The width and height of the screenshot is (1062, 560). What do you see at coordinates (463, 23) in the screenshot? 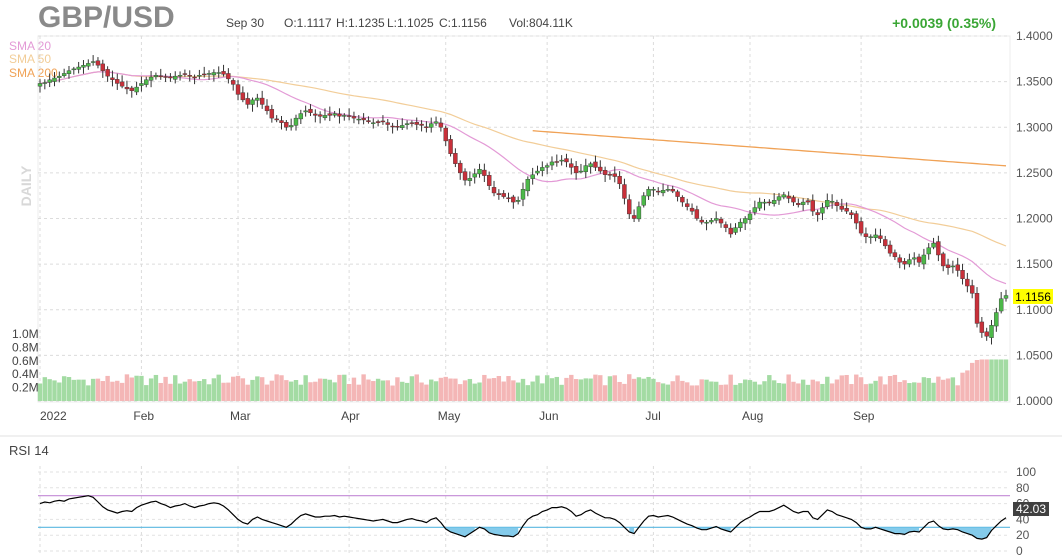
I see `close-label: C:1.1156` at bounding box center [463, 23].